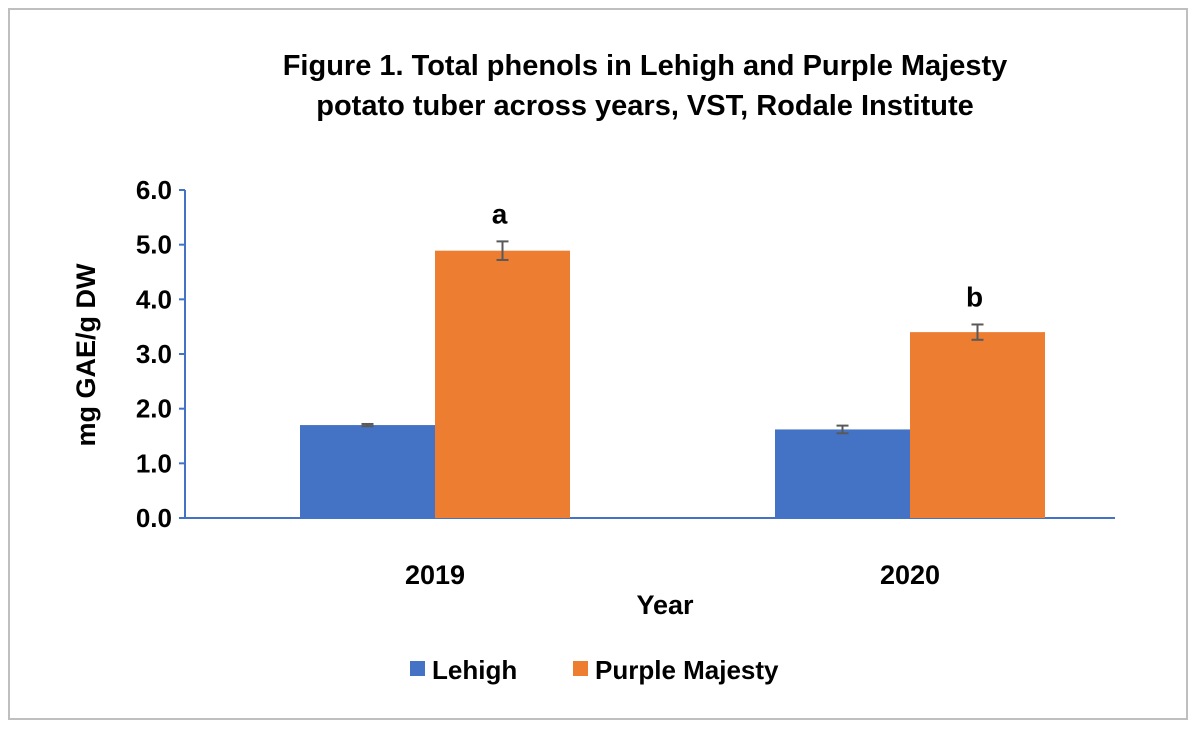  What do you see at coordinates (435, 575) in the screenshot?
I see `x-tick-label: 2019` at bounding box center [435, 575].